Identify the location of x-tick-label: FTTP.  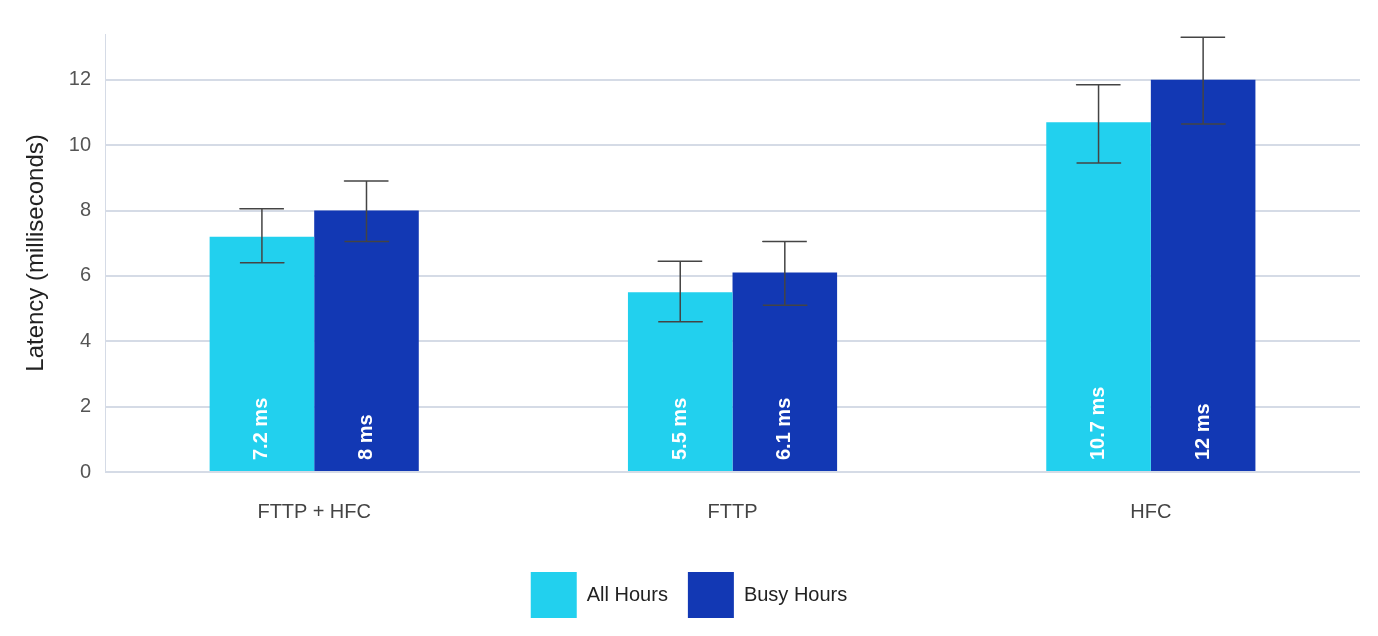
(732, 510).